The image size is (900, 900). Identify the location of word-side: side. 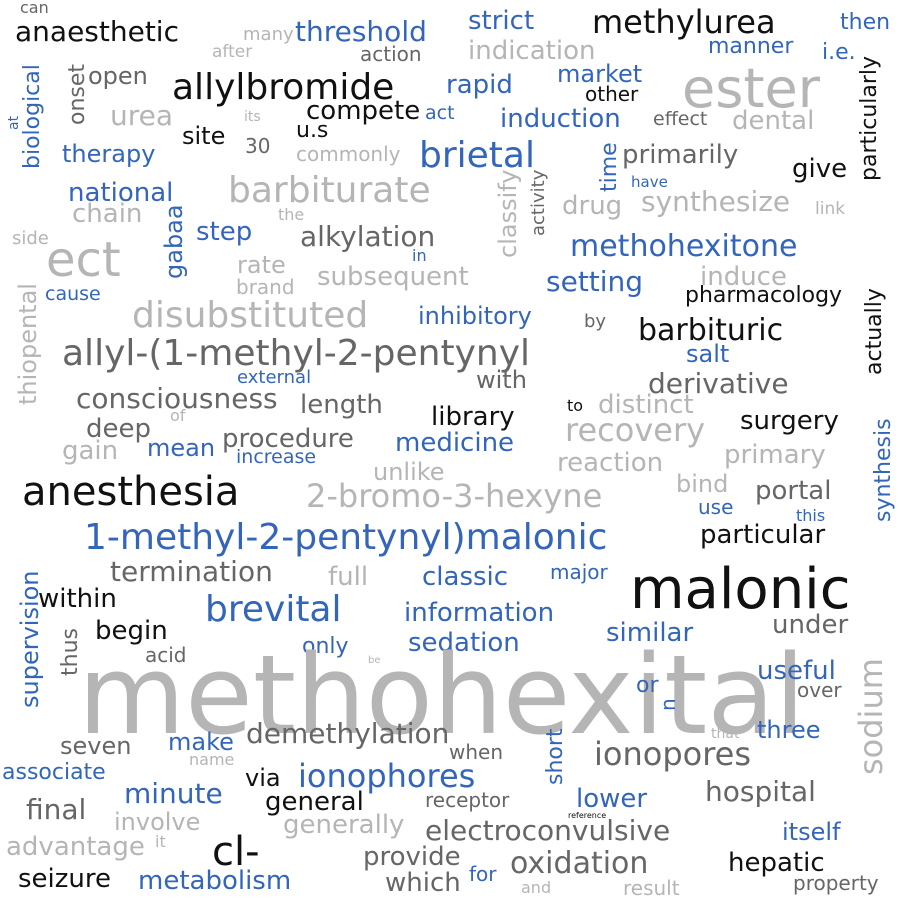
(30, 238).